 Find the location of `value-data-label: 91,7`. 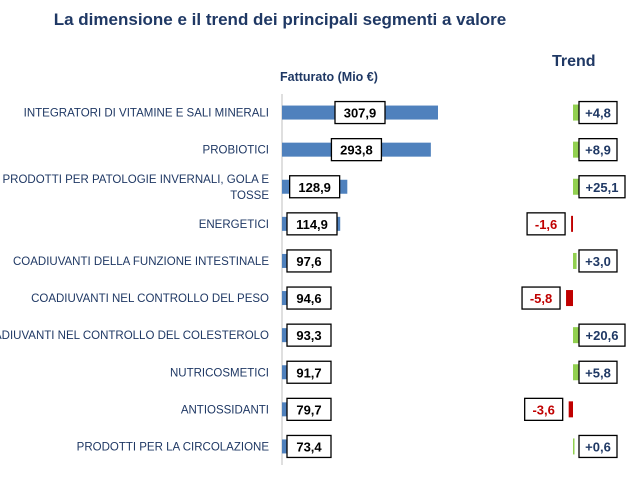

value-data-label: 91,7 is located at coordinates (308, 372).